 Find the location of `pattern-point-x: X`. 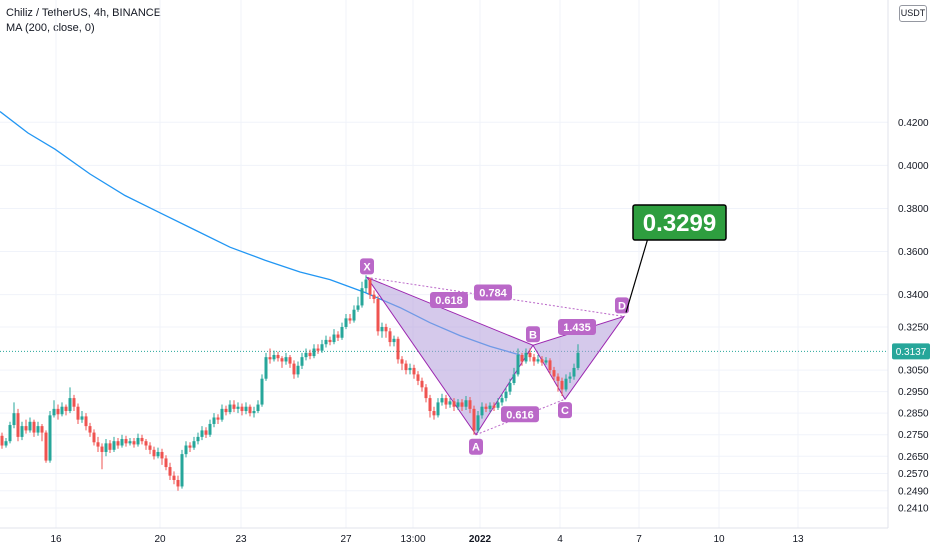

pattern-point-x: X is located at coordinates (367, 267).